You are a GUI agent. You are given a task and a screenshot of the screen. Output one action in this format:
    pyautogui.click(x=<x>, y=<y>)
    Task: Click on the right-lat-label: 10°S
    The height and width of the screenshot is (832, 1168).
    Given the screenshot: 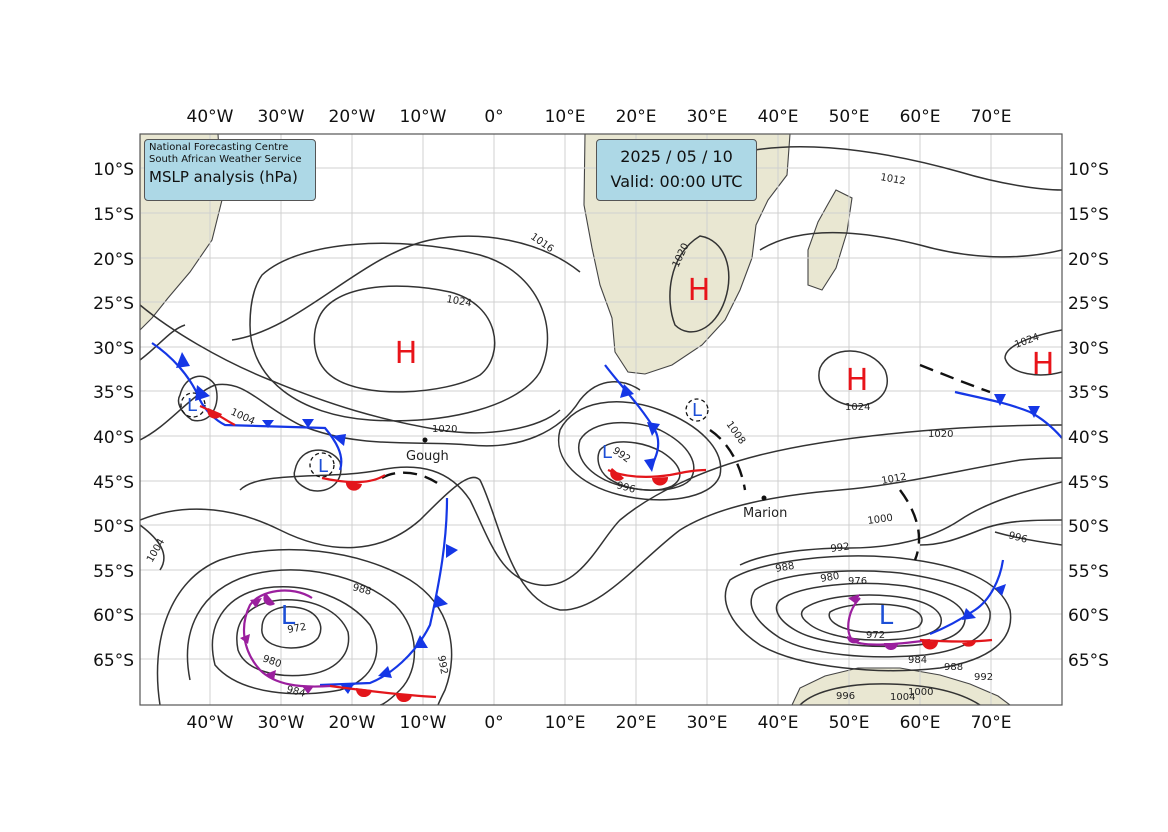 What is the action you would take?
    pyautogui.click(x=1088, y=170)
    